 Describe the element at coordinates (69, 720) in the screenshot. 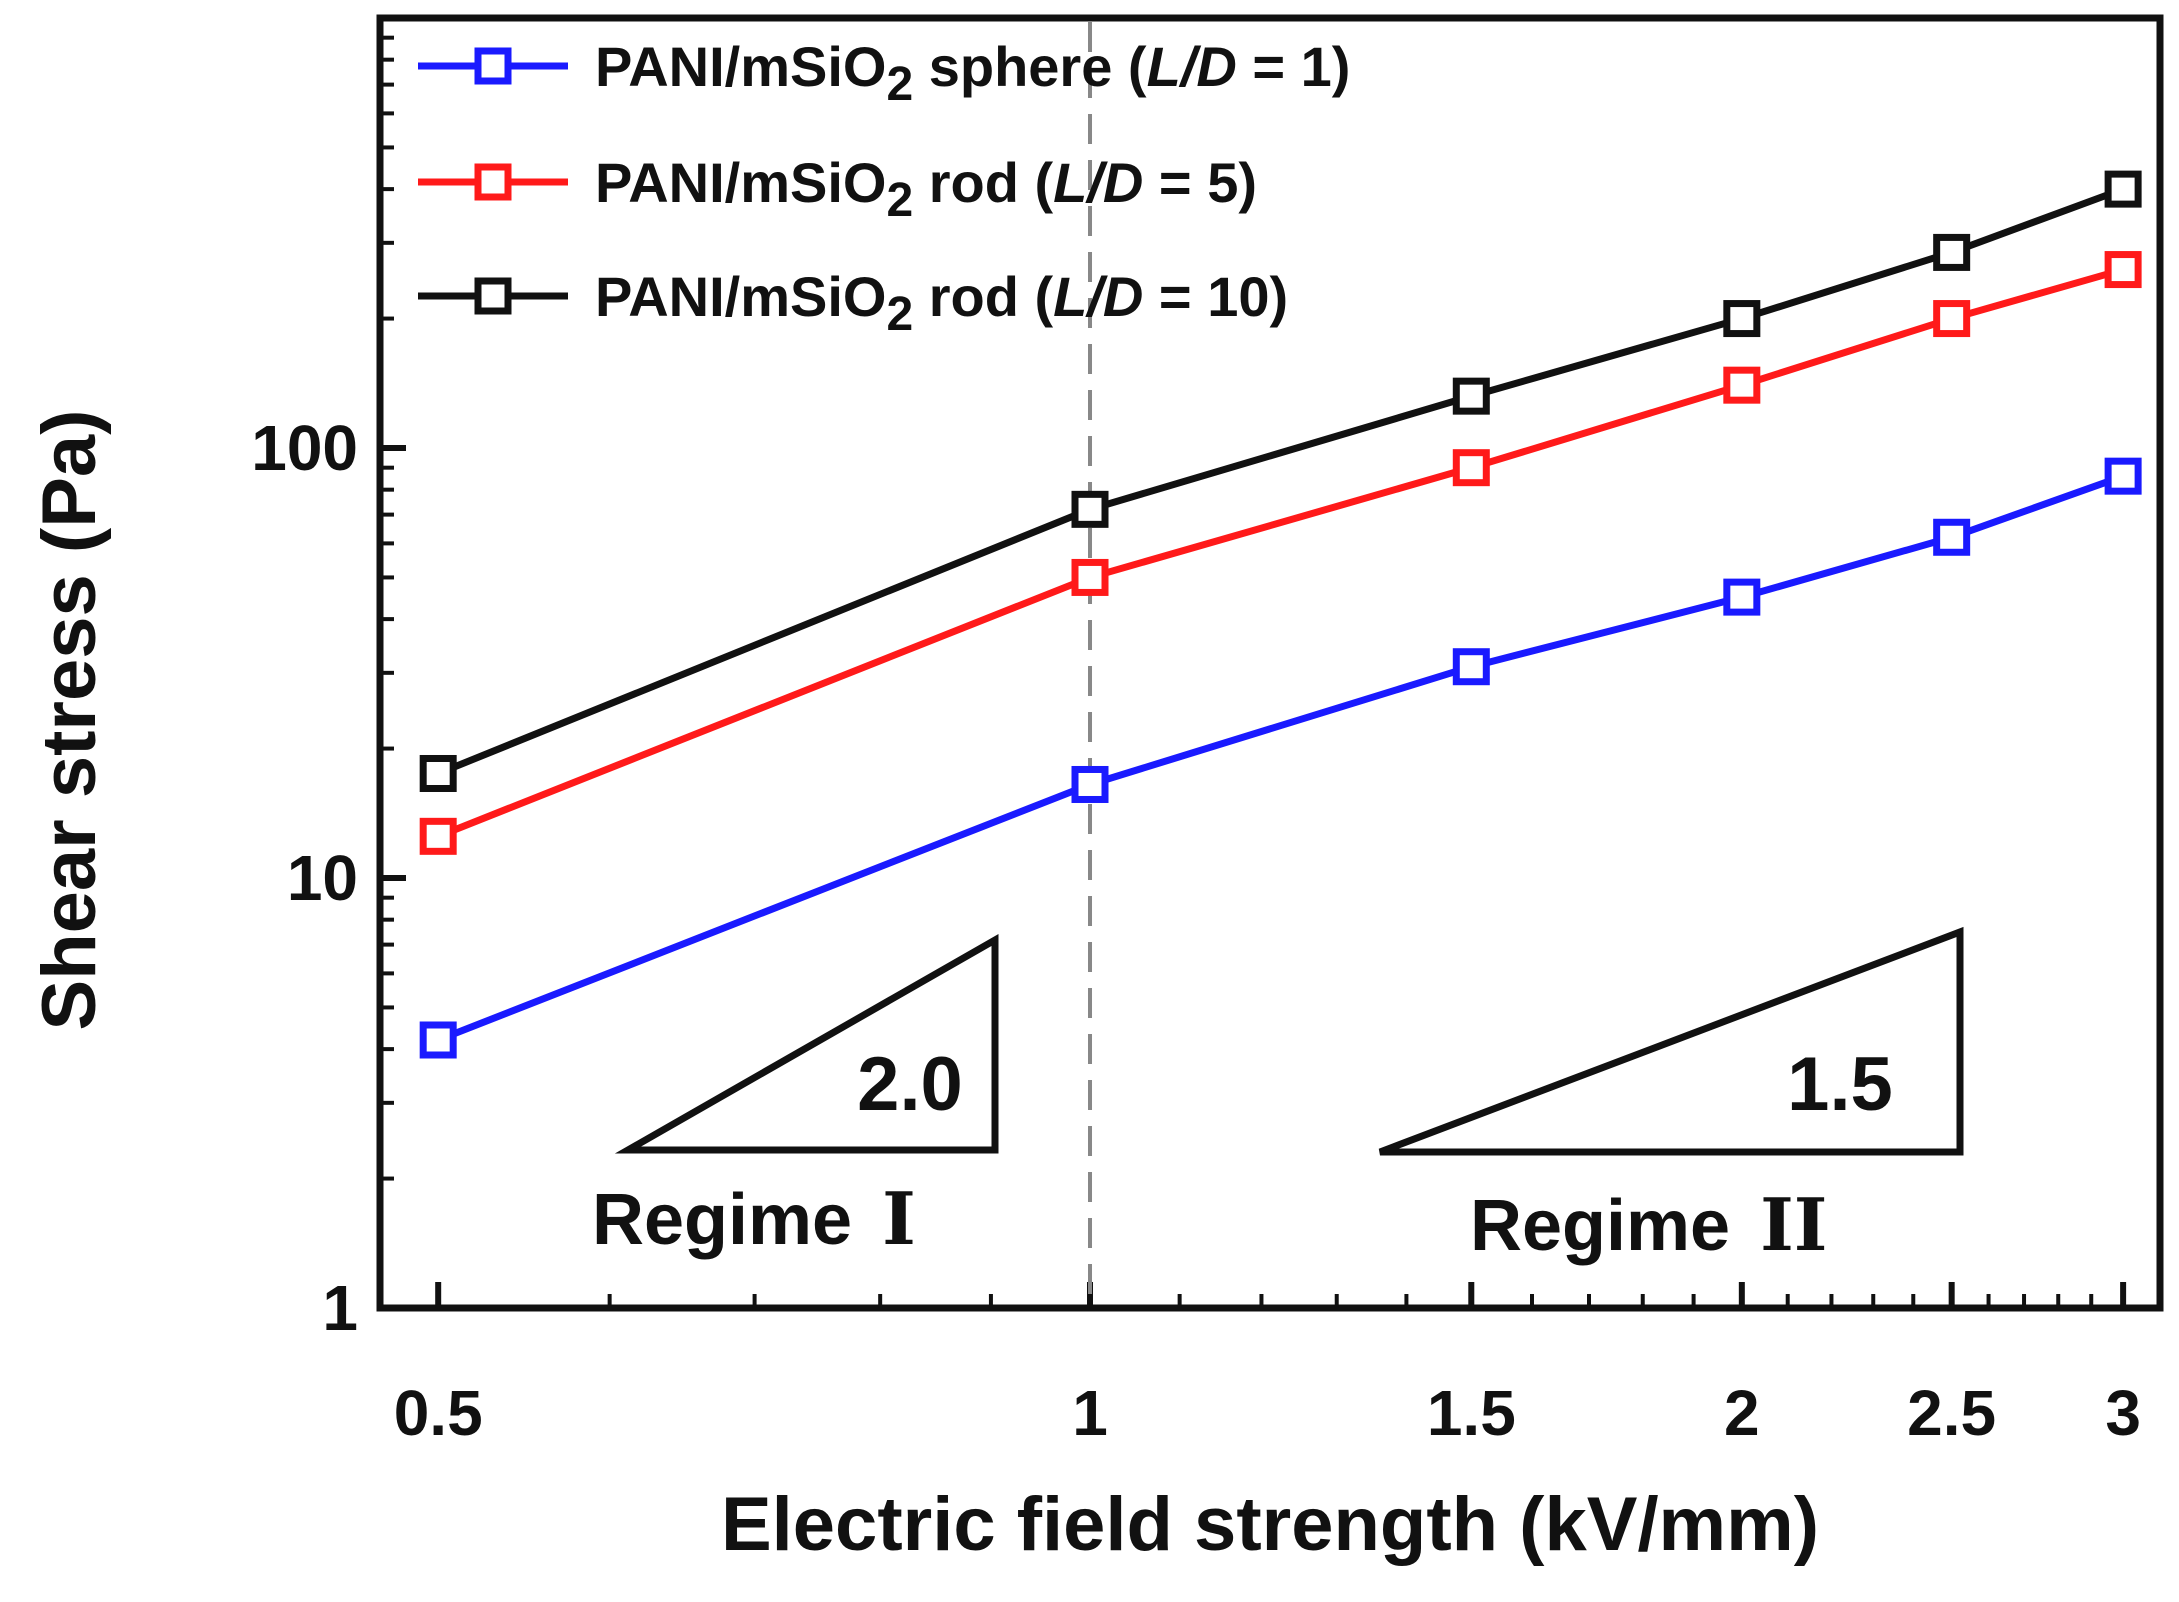

I see `y-axis-title: Shear stress (Pa)` at that location.